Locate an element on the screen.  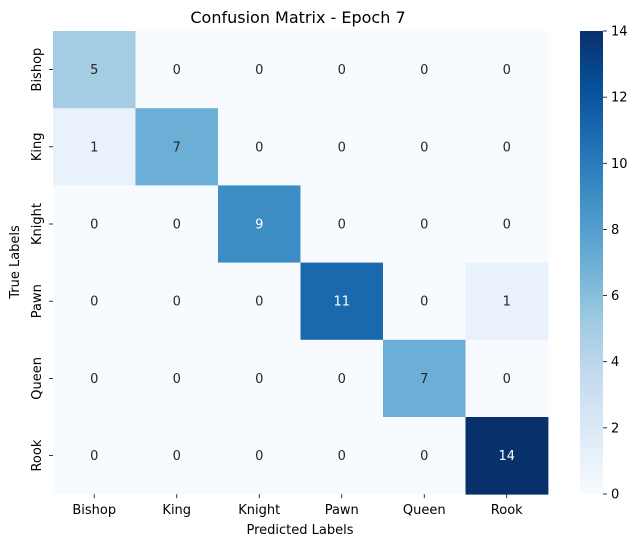
y-axis-ticks: Bishop King Knight Pawn Queen Rook is located at coordinates (41, 260).